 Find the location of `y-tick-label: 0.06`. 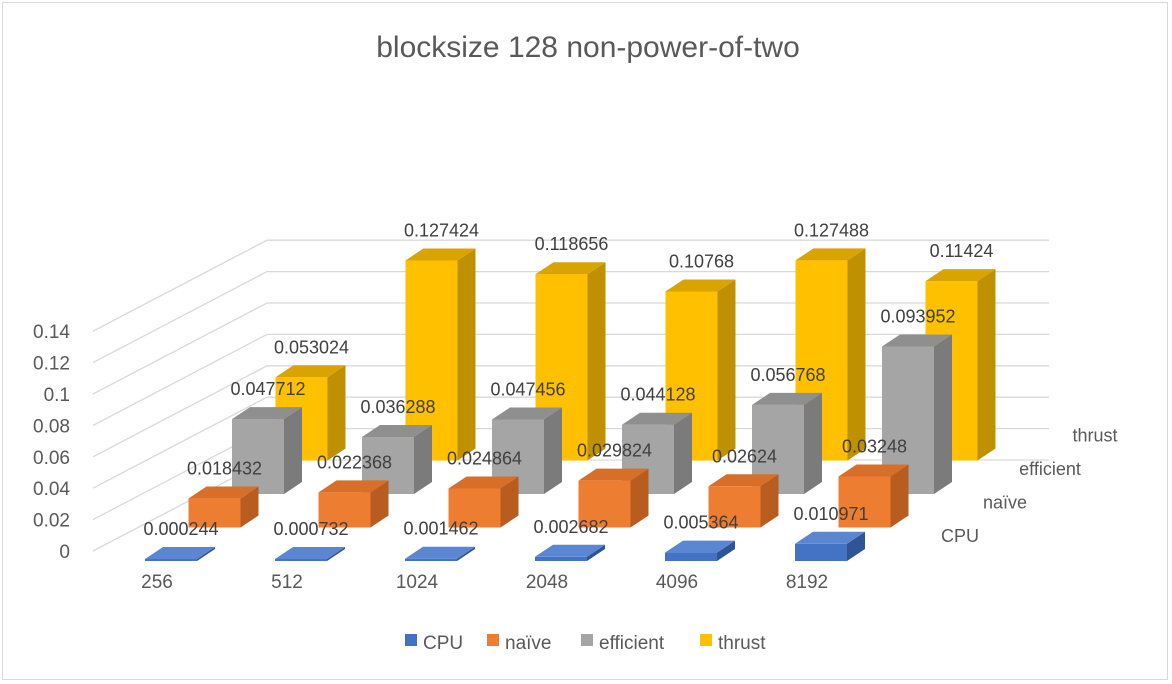

y-tick-label: 0.06 is located at coordinates (51, 458).